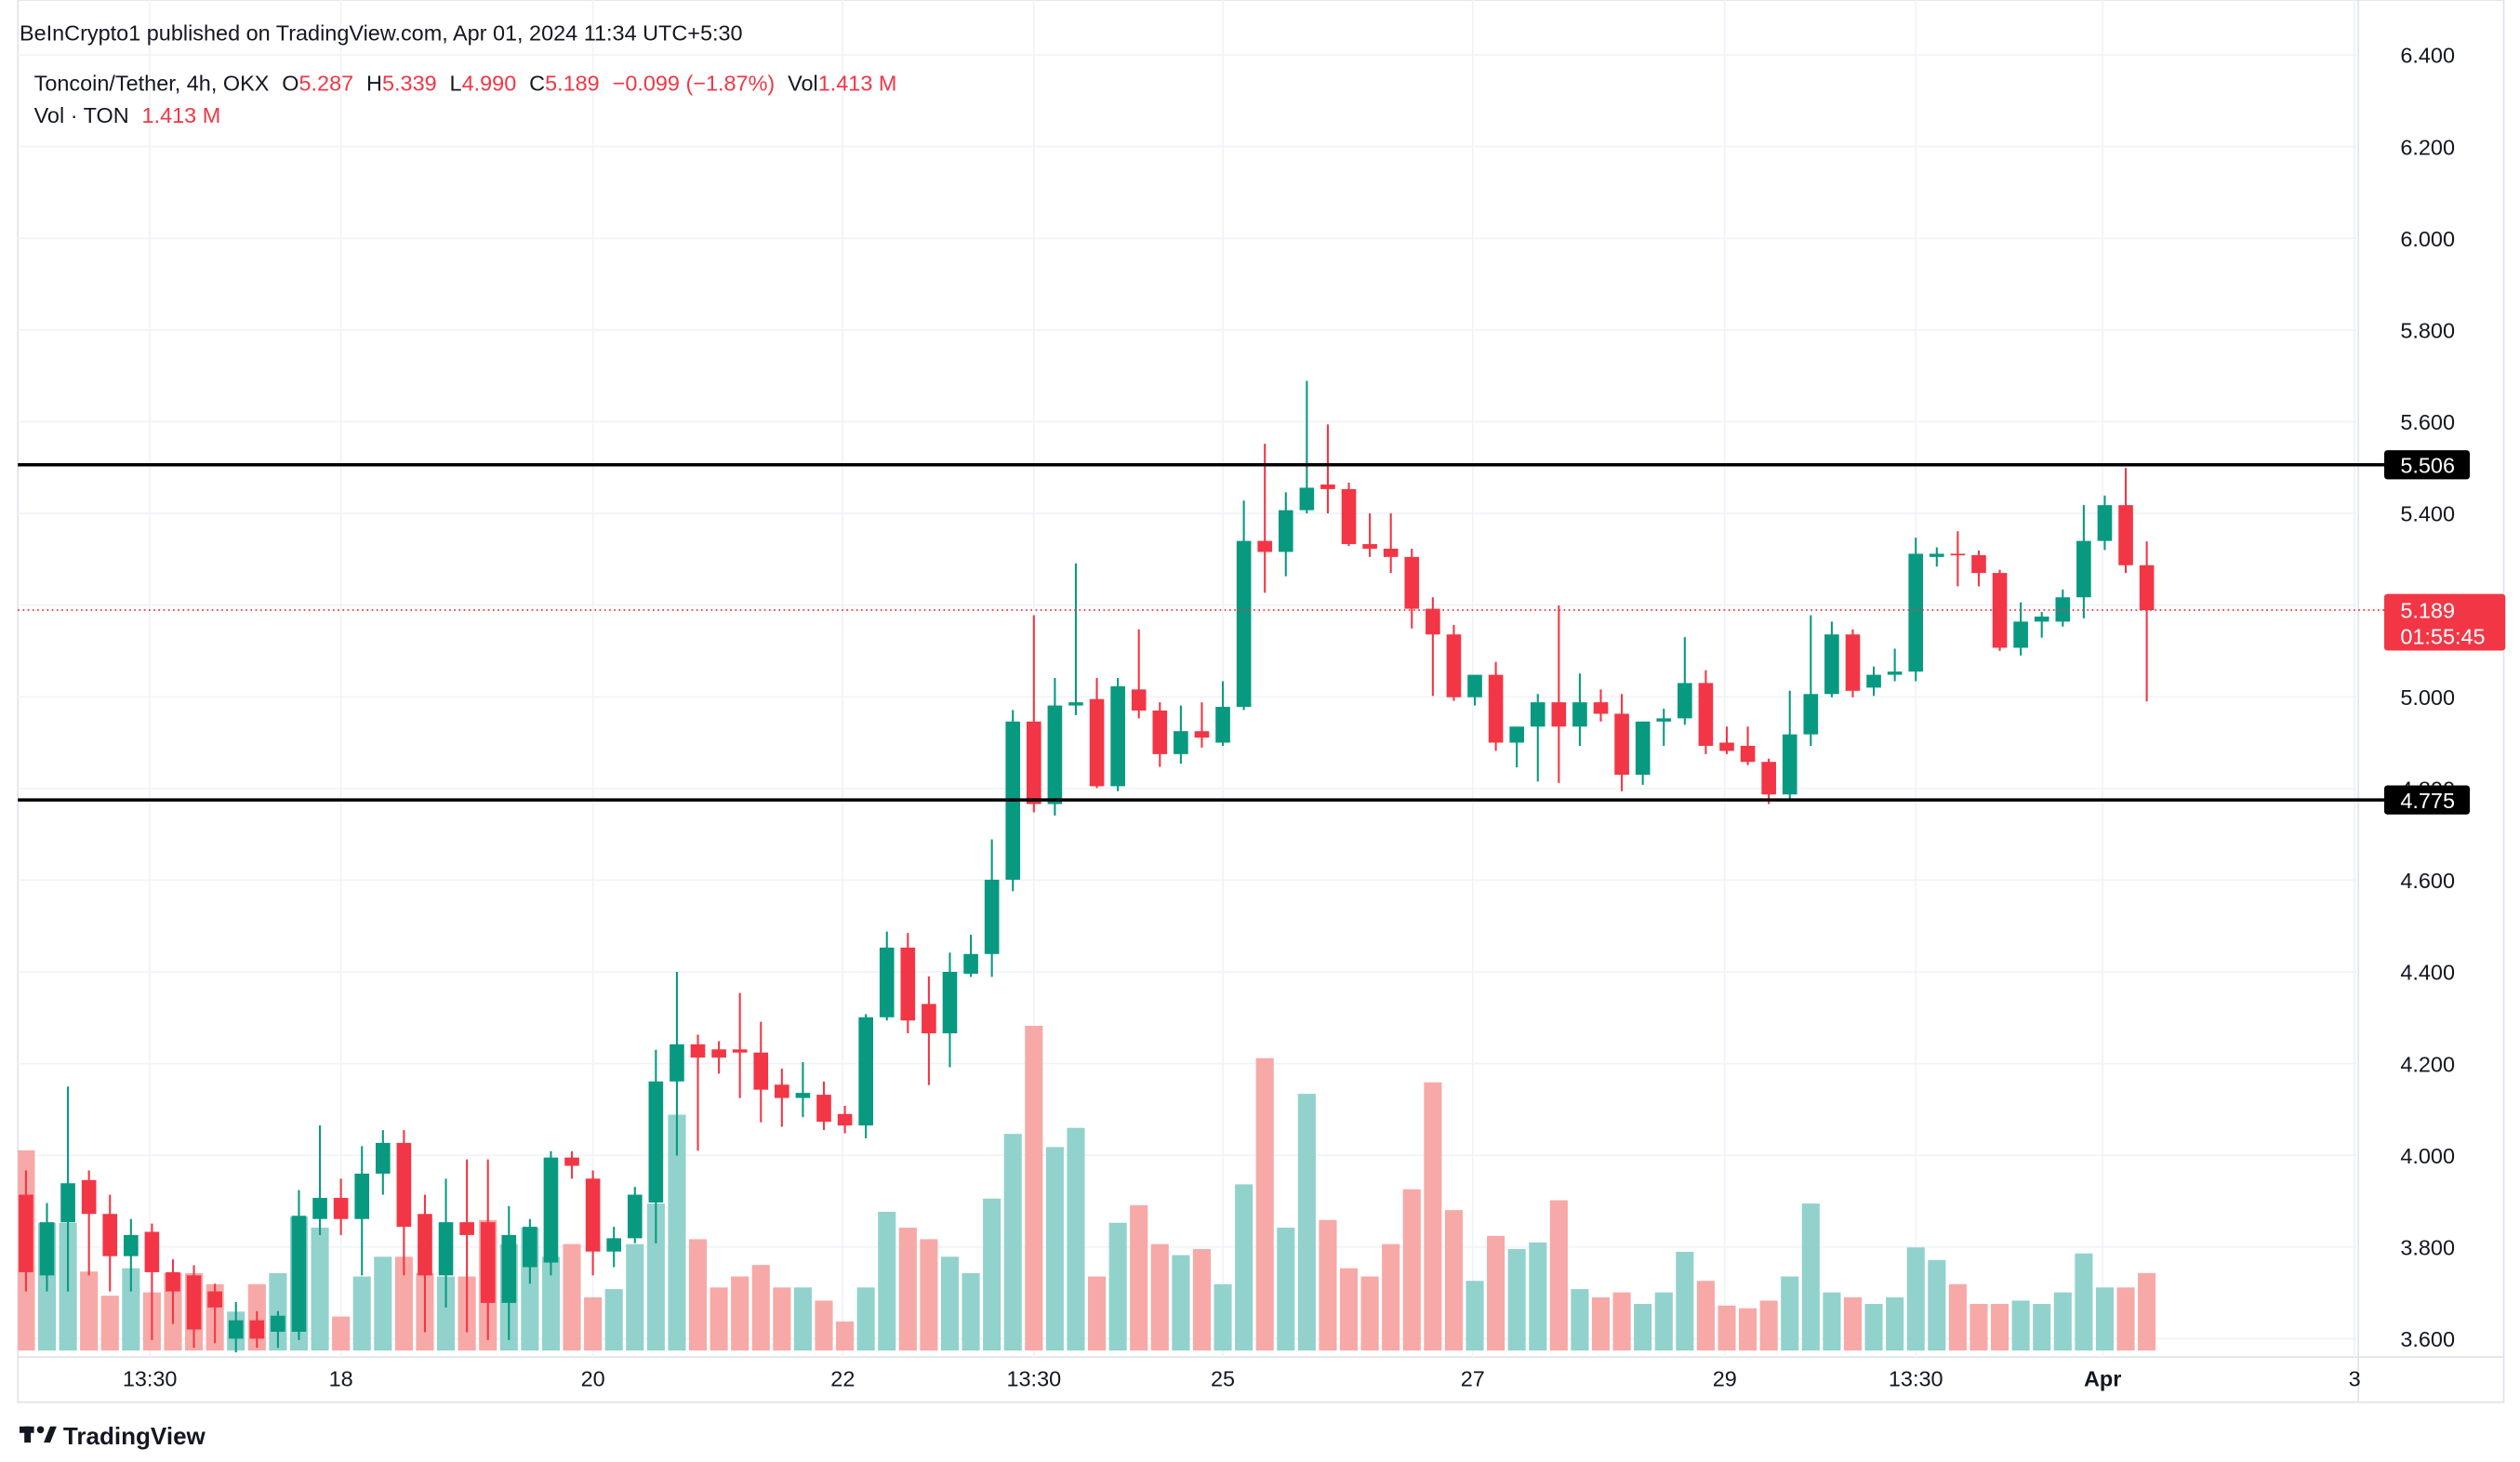 This screenshot has height=1462, width=2520. I want to click on y-tick-label: 6.200, so click(2427, 147).